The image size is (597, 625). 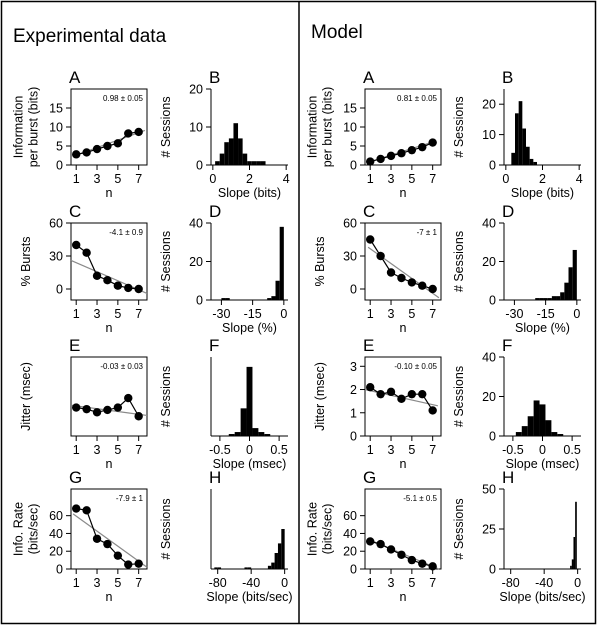 What do you see at coordinates (377, 268) in the screenshot?
I see `chart-mod-C: C % Bursts n -7 ± 1 1 3 5 7 0 30 60` at bounding box center [377, 268].